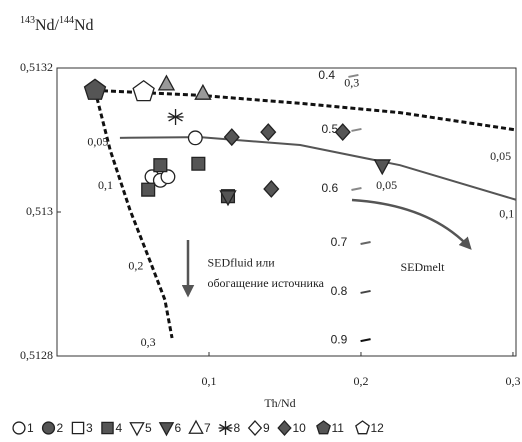  Describe the element at coordinates (329, 129) in the screenshot. I see `annotation: 0.5` at that location.